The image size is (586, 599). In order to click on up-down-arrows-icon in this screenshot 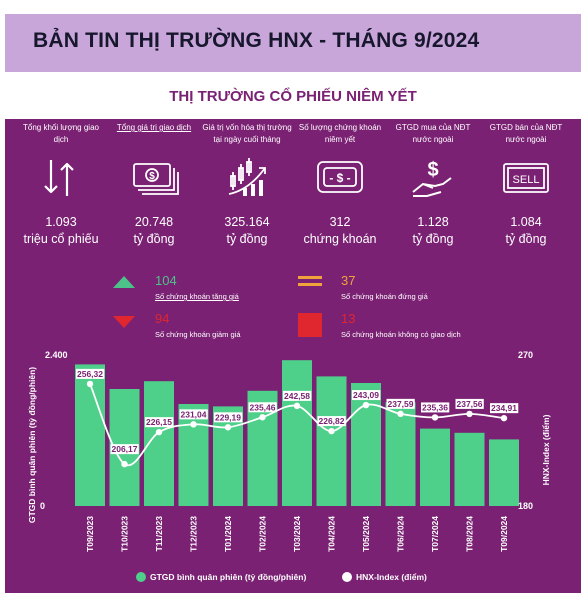, I will do `click(59, 178)`.